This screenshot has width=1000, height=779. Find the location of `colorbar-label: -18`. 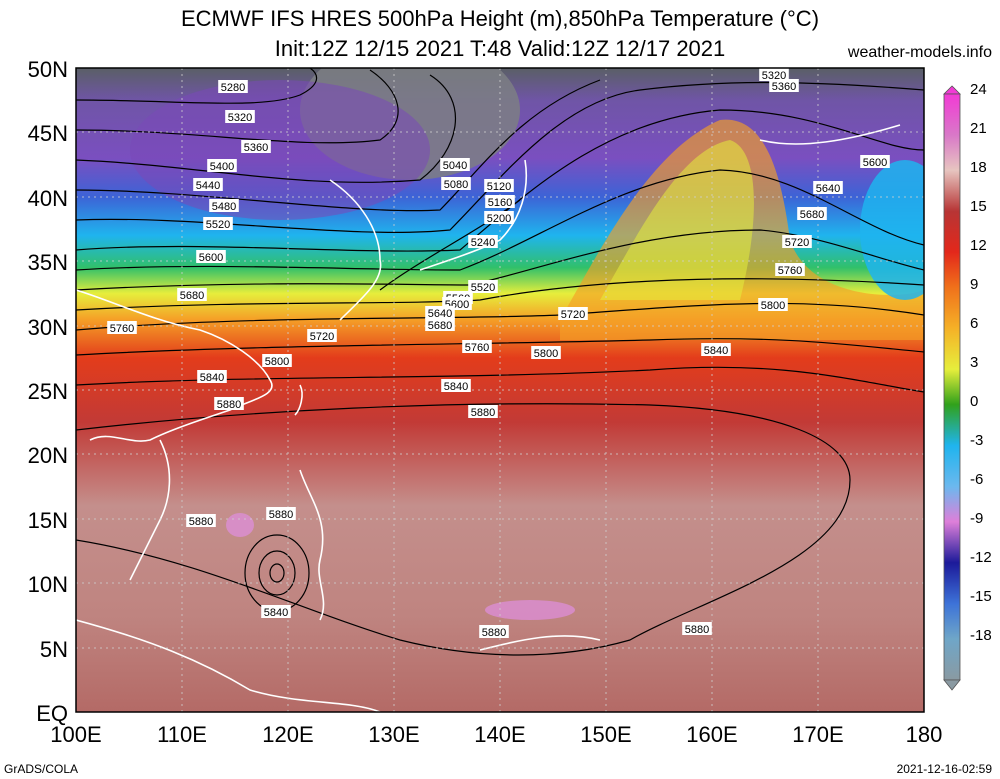

colorbar-label: -18 is located at coordinates (981, 635).